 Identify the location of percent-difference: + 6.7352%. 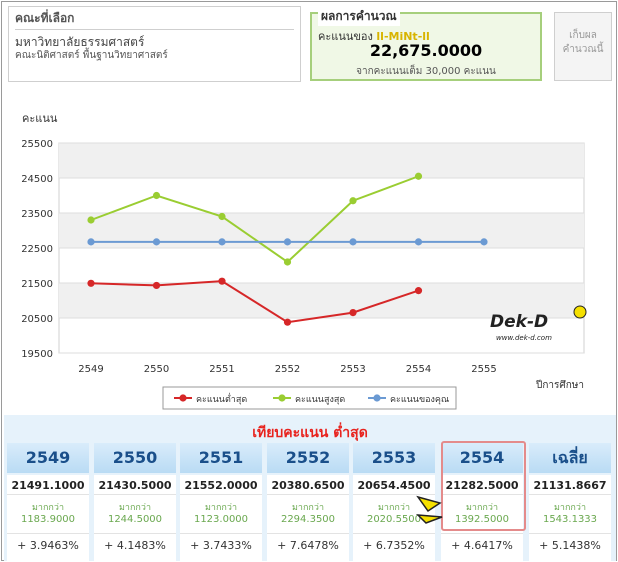
(394, 542).